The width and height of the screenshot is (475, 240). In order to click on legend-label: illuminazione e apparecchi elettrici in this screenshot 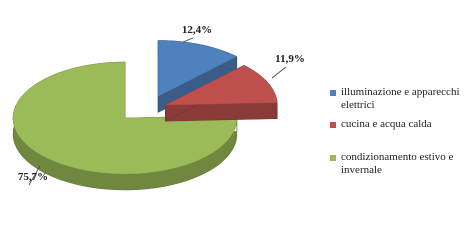, I will do `click(400, 98)`.